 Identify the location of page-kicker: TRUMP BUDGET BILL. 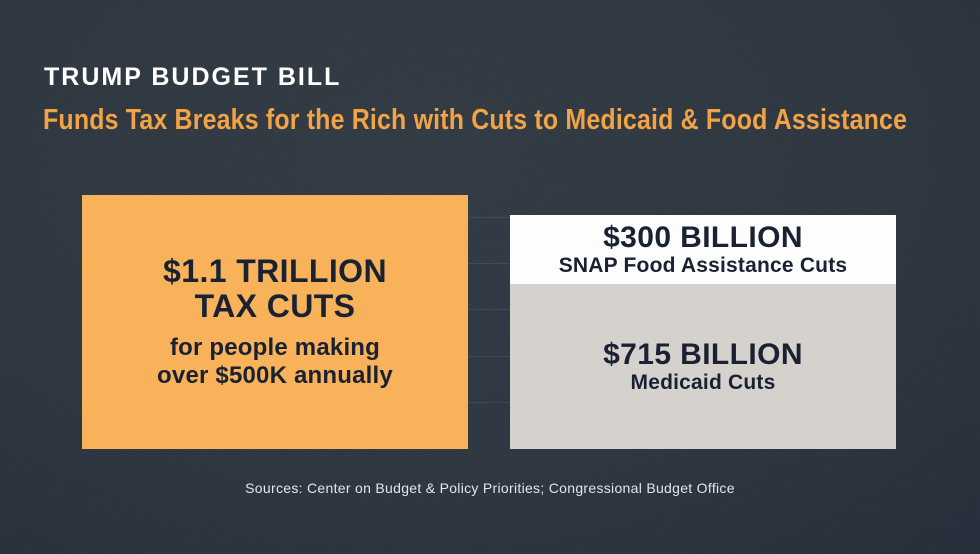
(193, 77).